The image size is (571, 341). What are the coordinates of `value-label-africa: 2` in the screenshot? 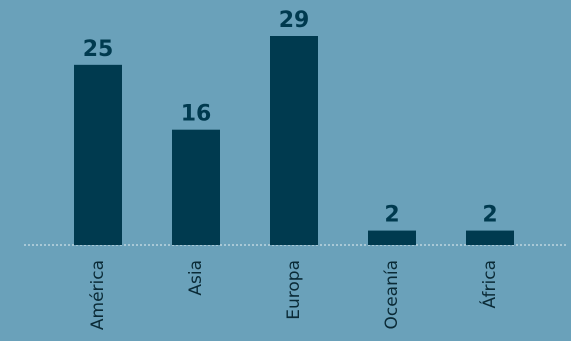 It's located at (489, 215).